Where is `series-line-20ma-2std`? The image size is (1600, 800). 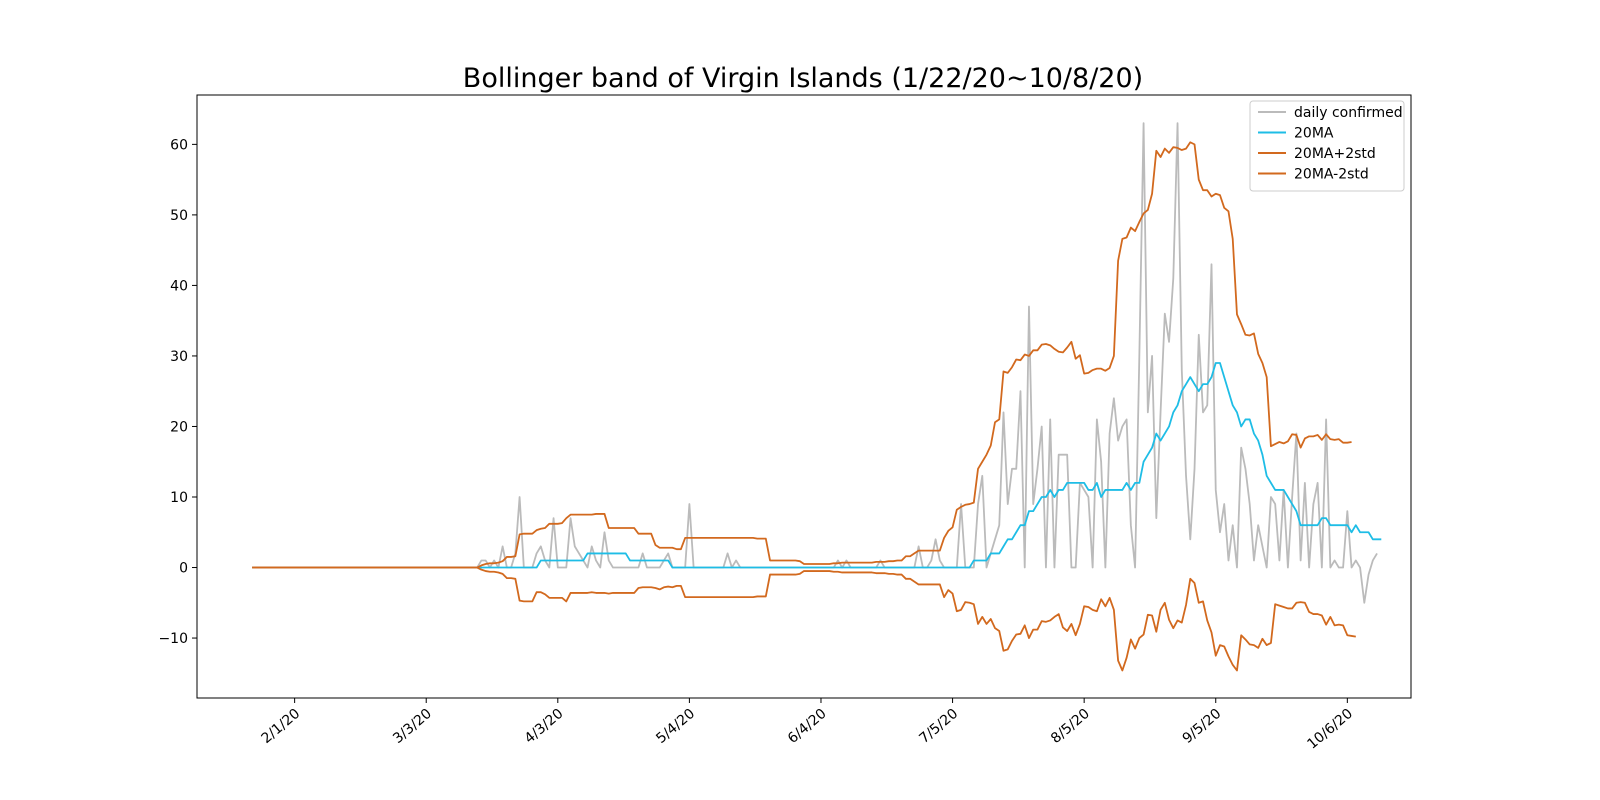
series-line-20ma-2std is located at coordinates (804, 619).